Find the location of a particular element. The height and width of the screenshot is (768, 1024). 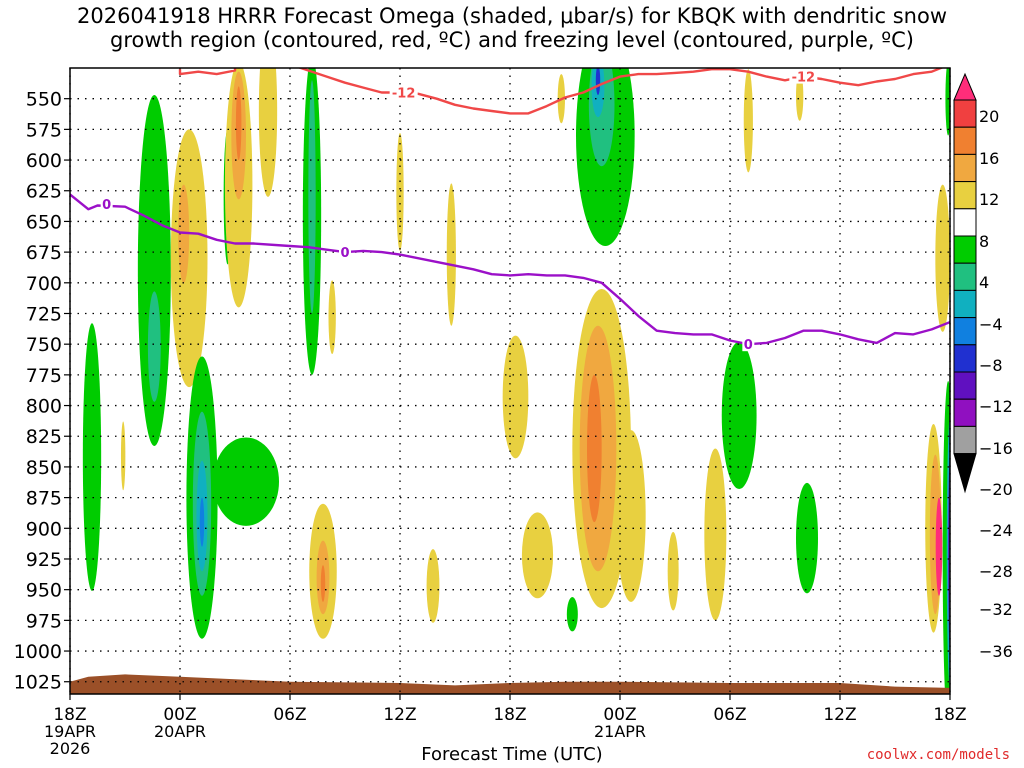

colorbar-label-6: −8 is located at coordinates (991, 365).